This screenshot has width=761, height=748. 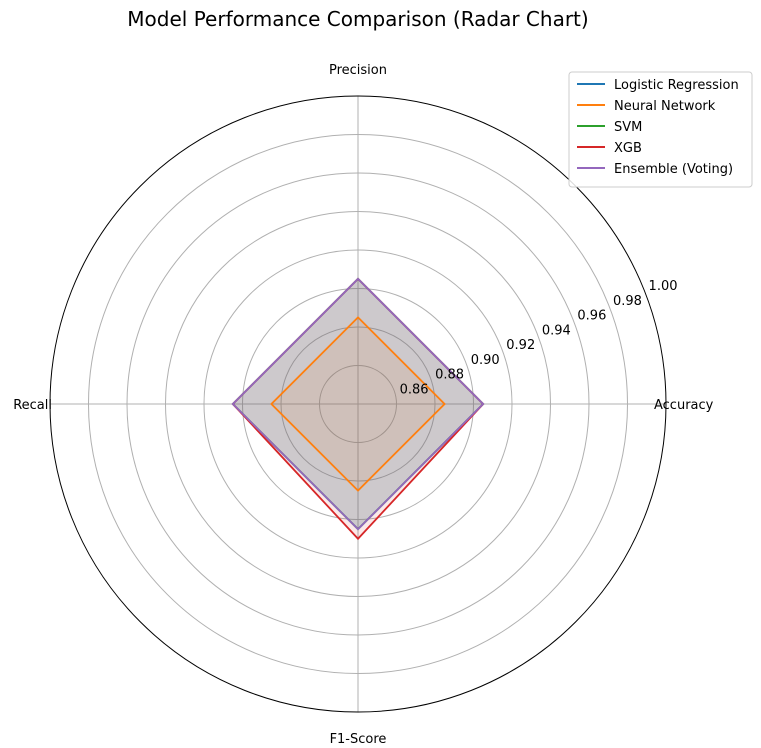 I want to click on legend-frame, so click(x=660, y=129).